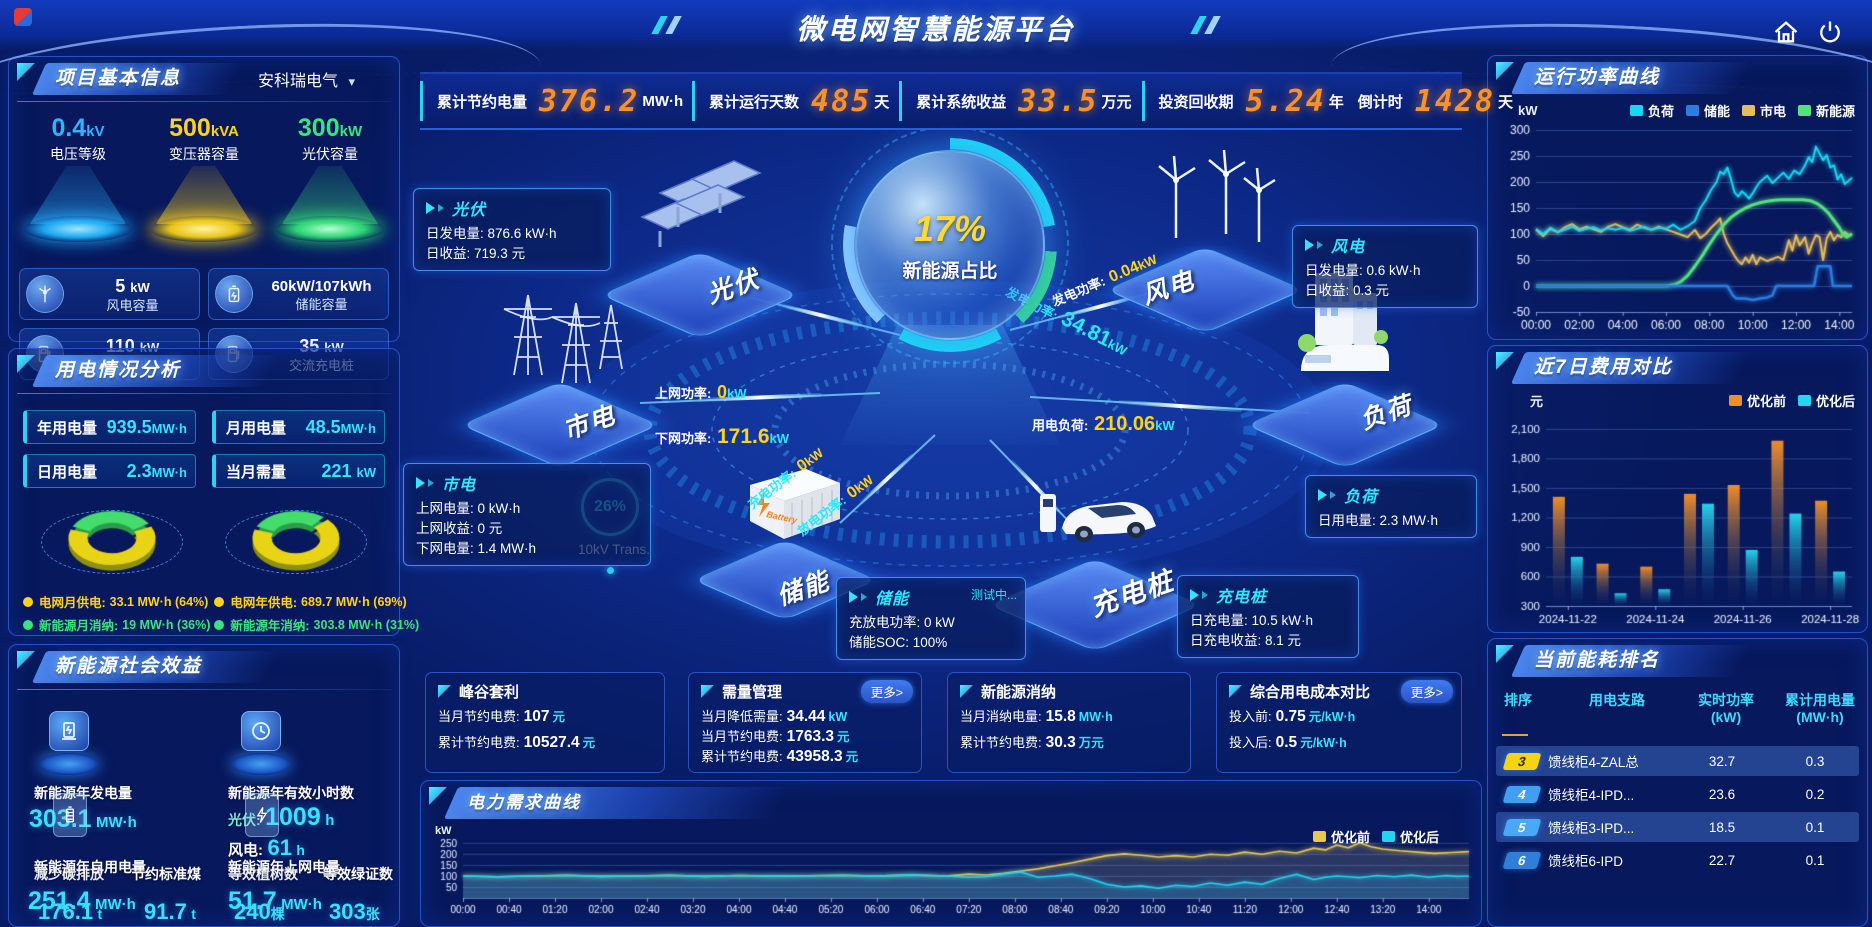  I want to click on spot-value: 300kW, so click(330, 128).